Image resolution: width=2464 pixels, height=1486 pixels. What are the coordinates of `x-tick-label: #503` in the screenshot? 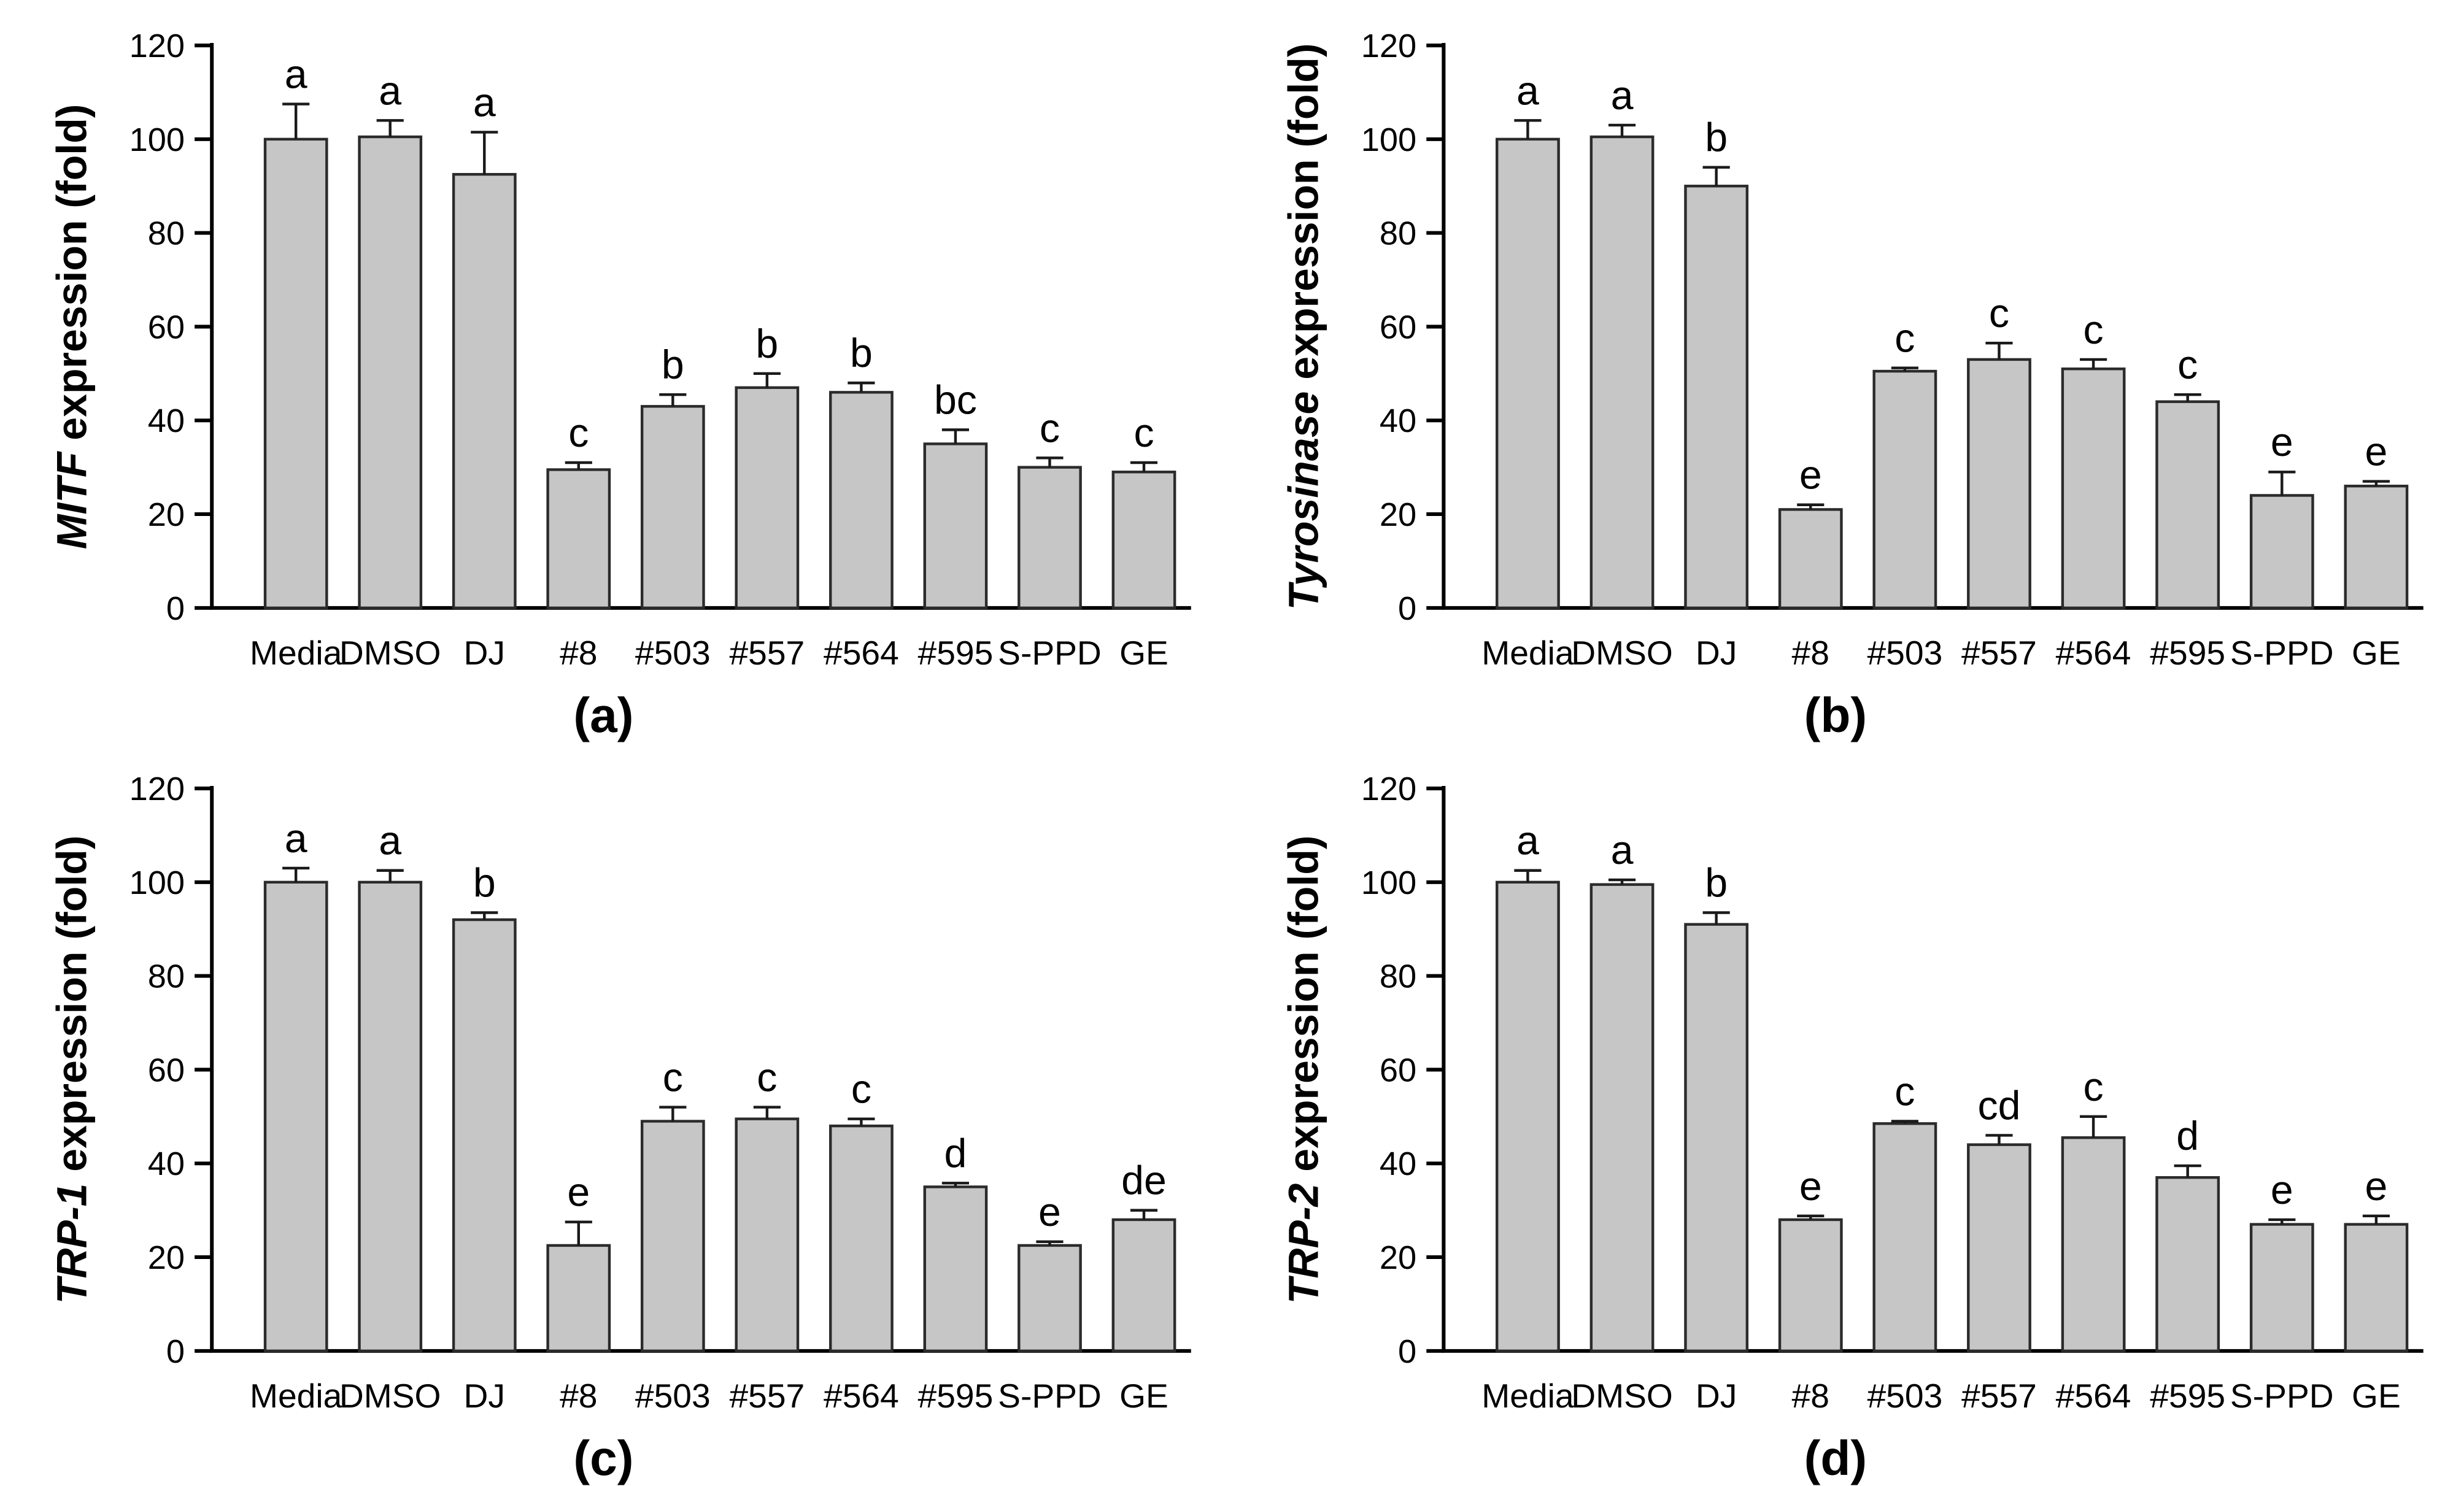 It's located at (1905, 653).